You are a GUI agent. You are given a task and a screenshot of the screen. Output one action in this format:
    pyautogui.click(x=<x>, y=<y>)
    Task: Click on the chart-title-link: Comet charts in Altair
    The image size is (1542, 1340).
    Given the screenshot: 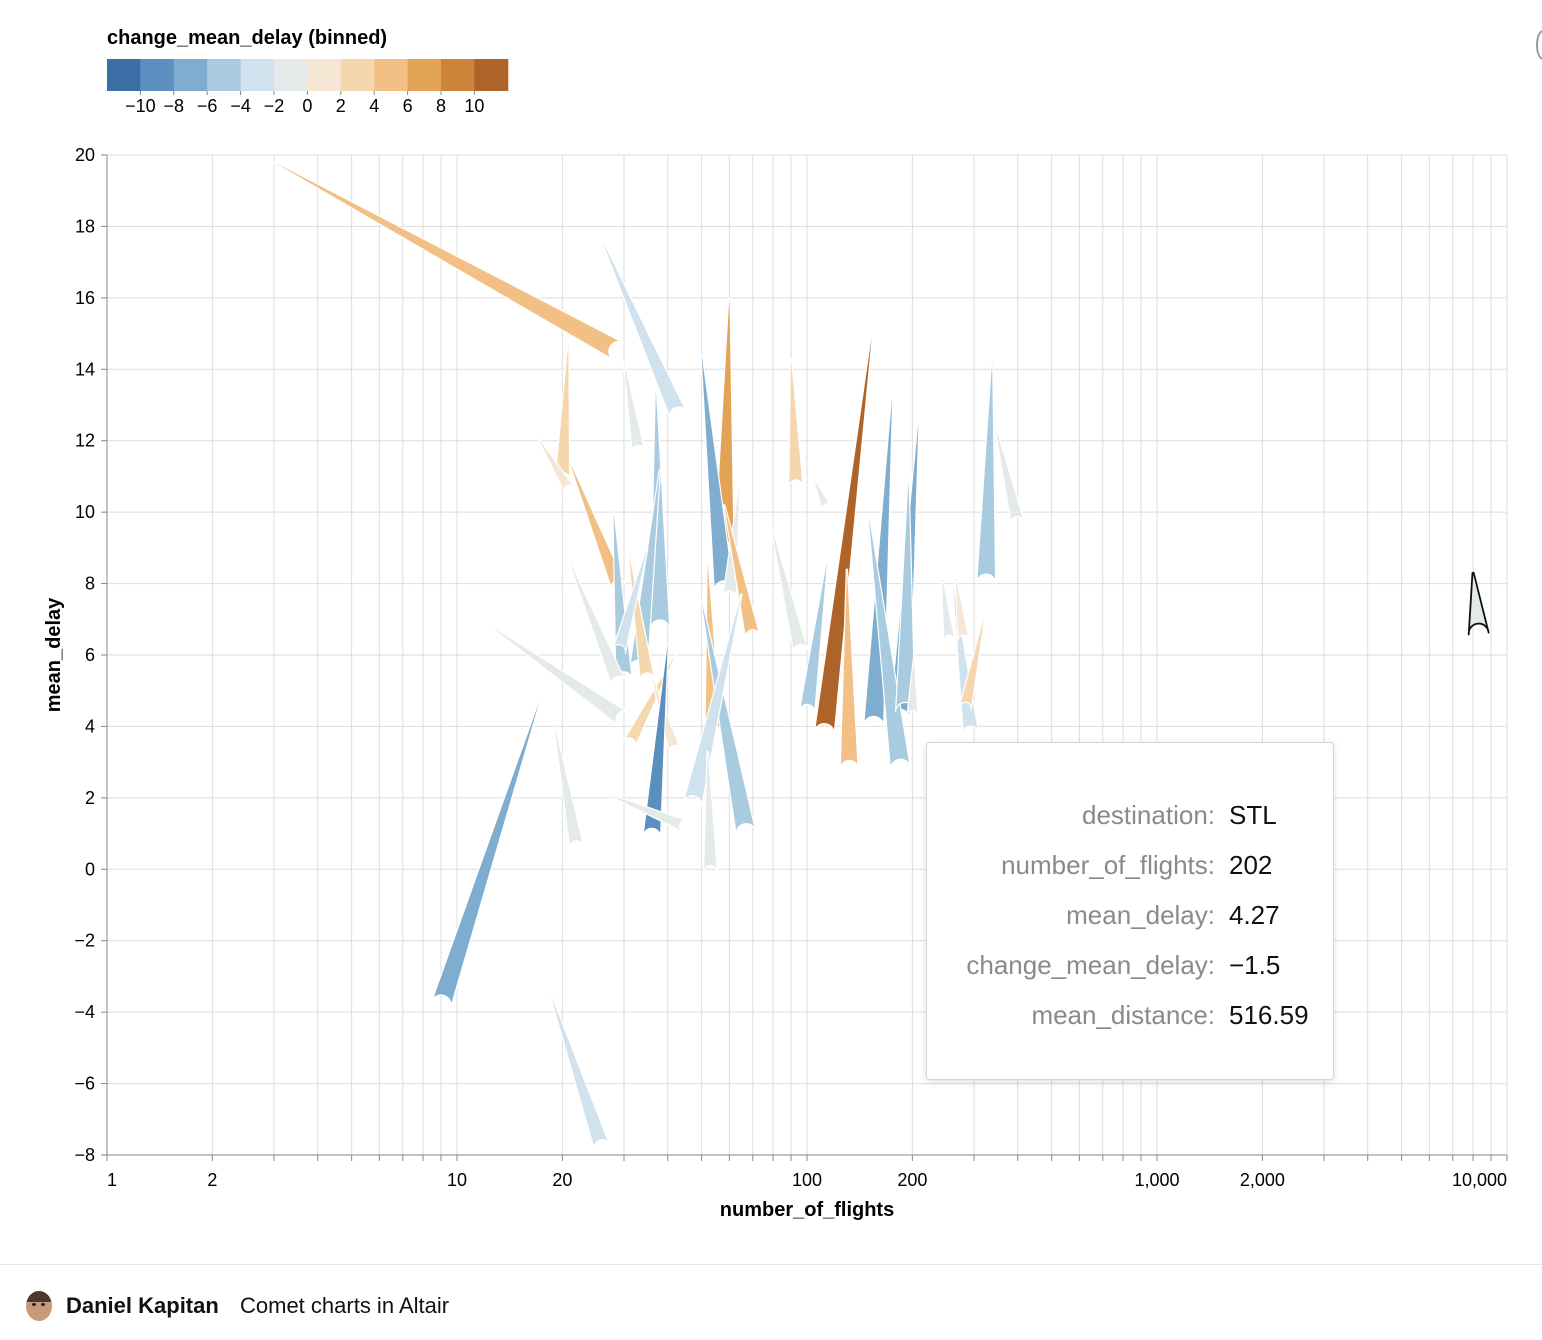 What is the action you would take?
    pyautogui.click(x=345, y=1305)
    